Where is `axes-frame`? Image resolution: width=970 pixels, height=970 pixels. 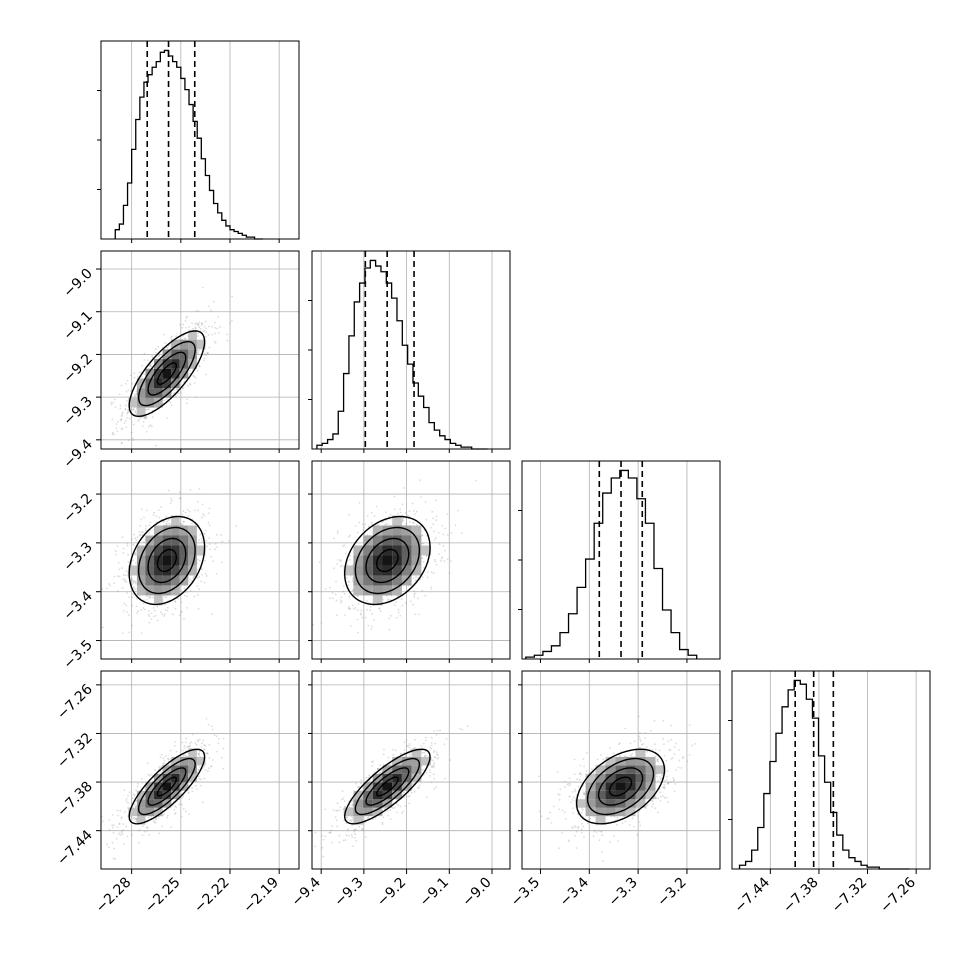
axes-frame is located at coordinates (411, 770).